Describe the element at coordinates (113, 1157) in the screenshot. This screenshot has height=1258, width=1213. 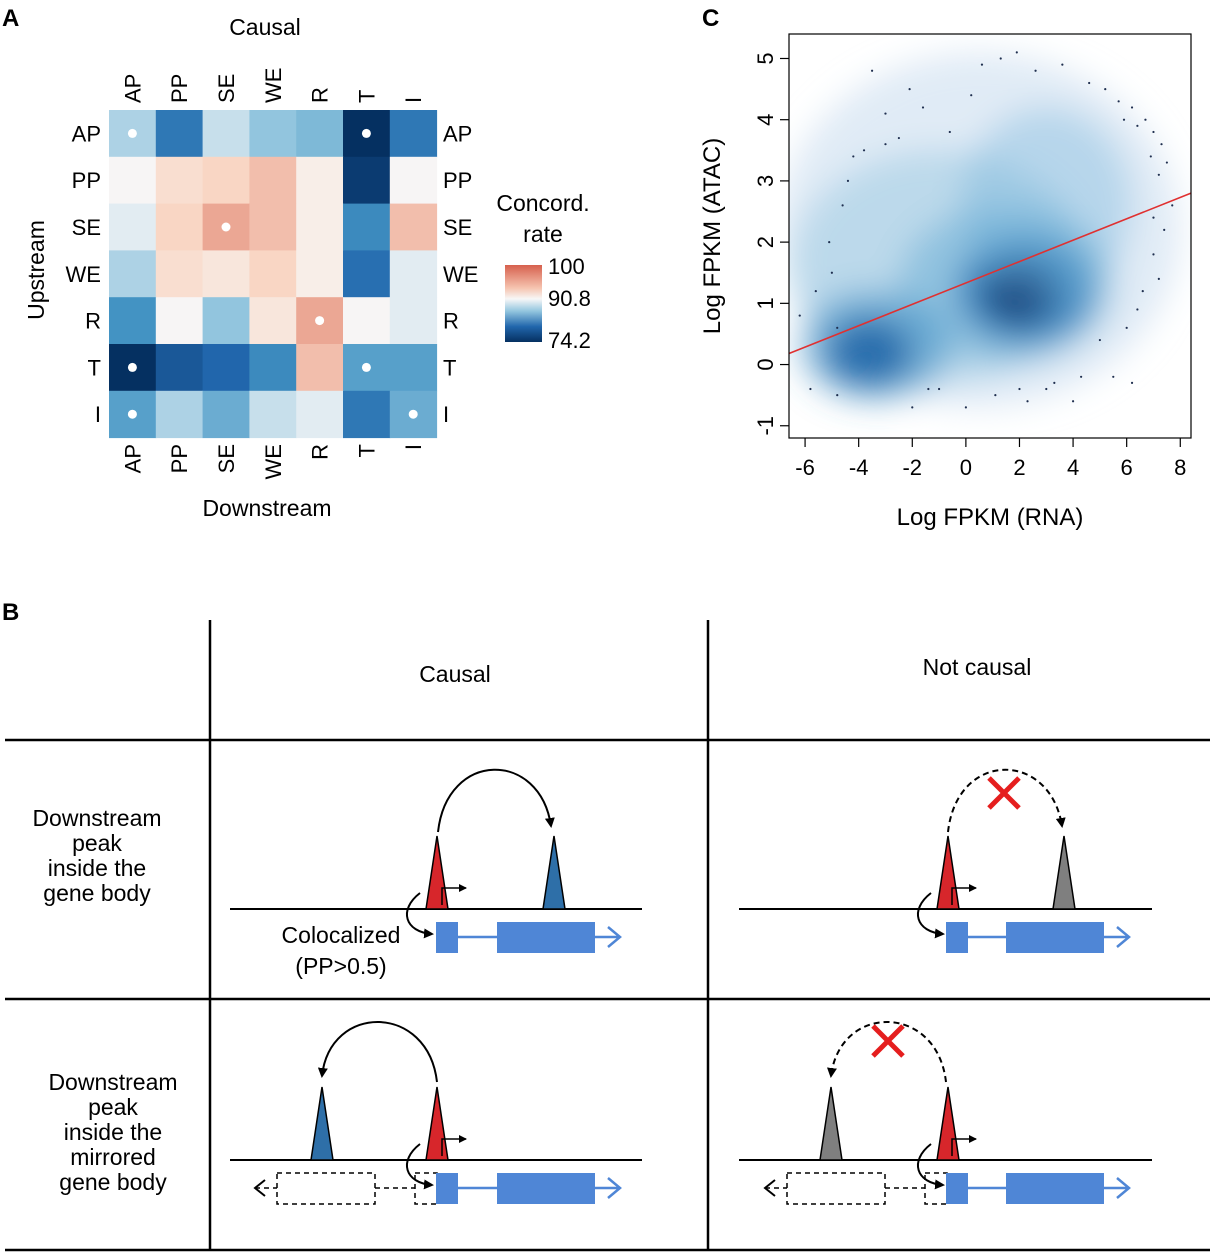
I see `row2-line4: mirrored` at that location.